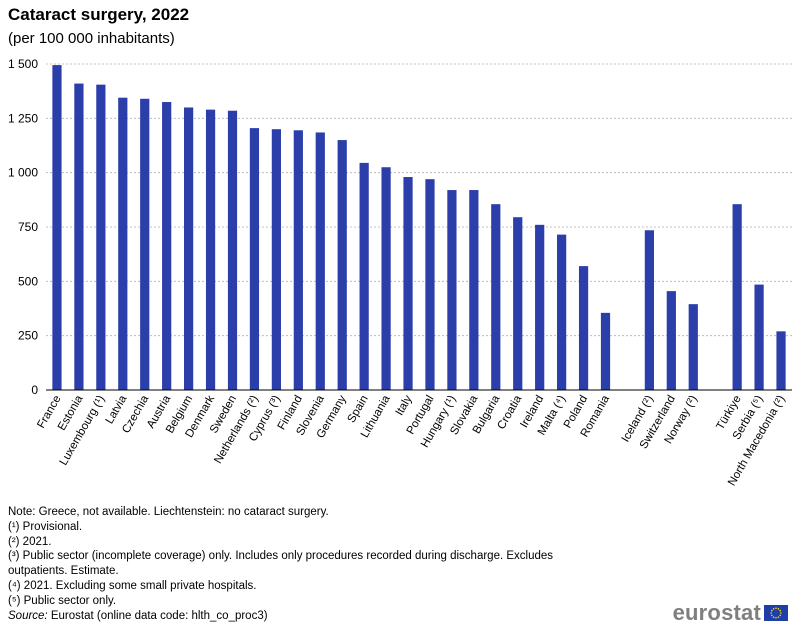 The image size is (800, 634). Describe the element at coordinates (23, 173) in the screenshot. I see `y-tick-label: 1 000` at that location.